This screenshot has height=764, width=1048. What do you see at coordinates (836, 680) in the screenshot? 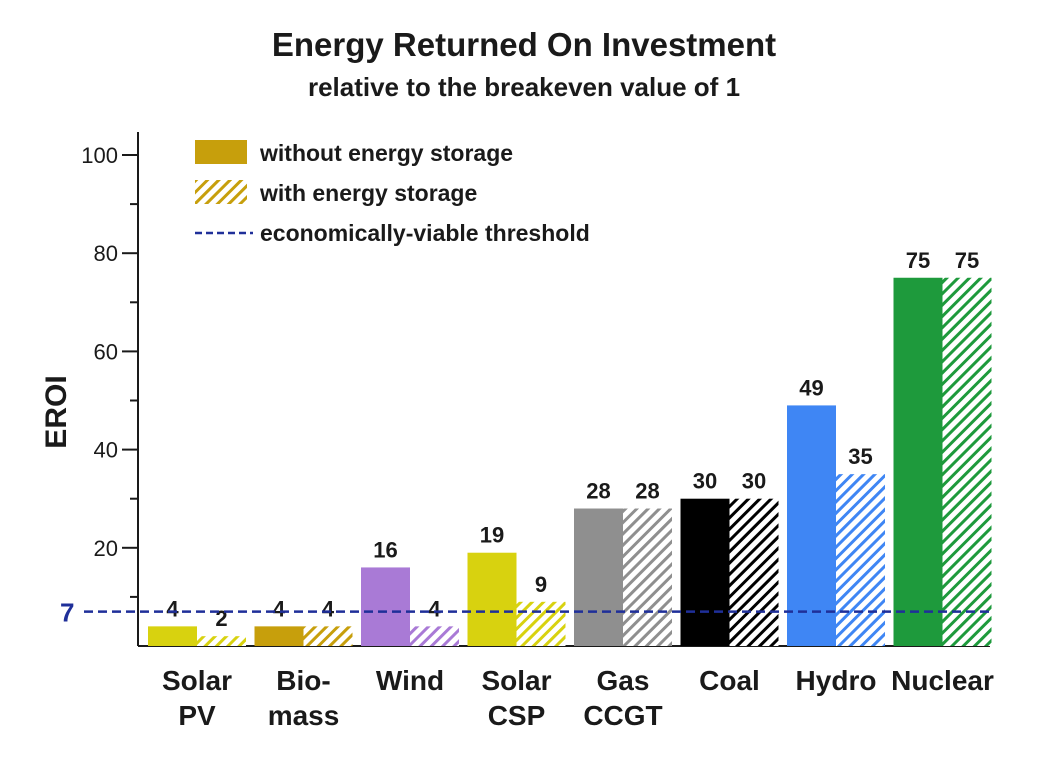
I see `x-category-label: Hydro` at bounding box center [836, 680].